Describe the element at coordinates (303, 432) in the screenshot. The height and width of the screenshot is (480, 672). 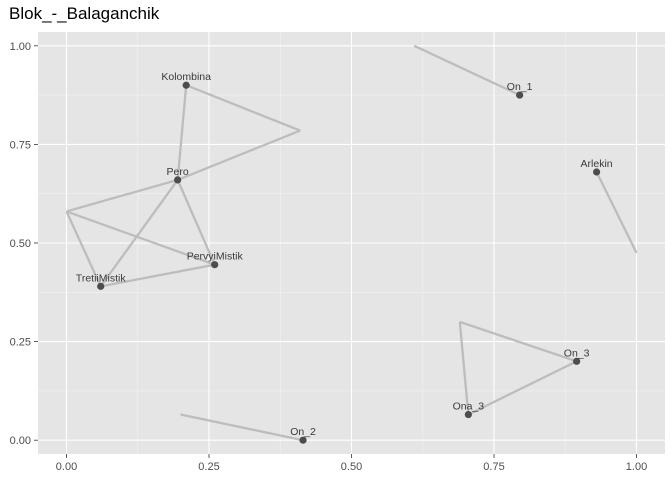
I see `node-label: On_2` at that location.